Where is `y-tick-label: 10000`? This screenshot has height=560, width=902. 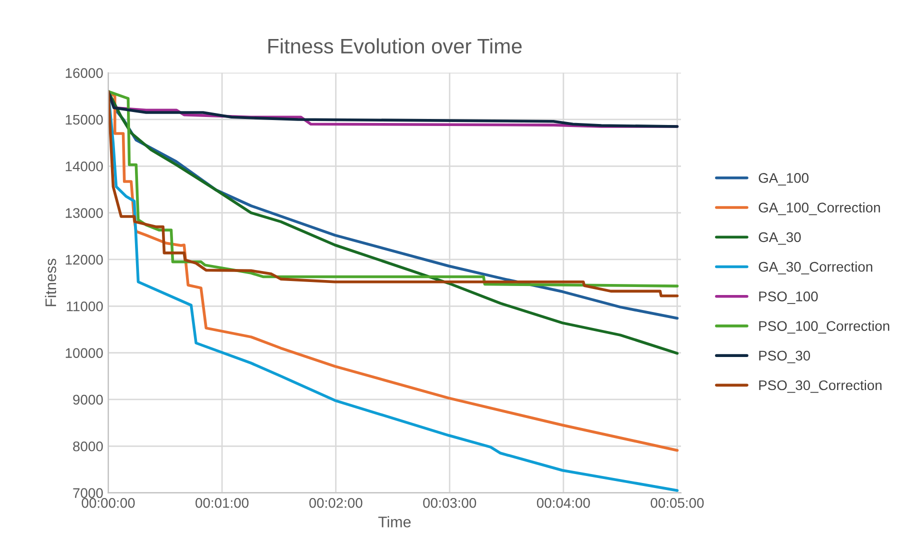
y-tick-label: 10000 is located at coordinates (84, 353).